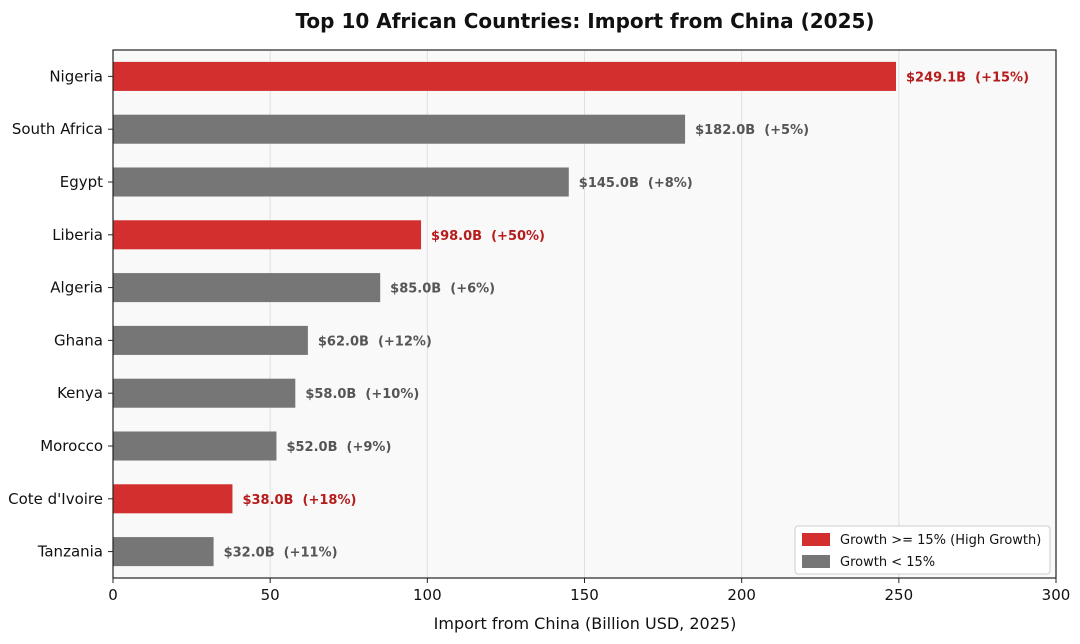 The height and width of the screenshot is (644, 1080). I want to click on x-tick-label: 250, so click(899, 595).